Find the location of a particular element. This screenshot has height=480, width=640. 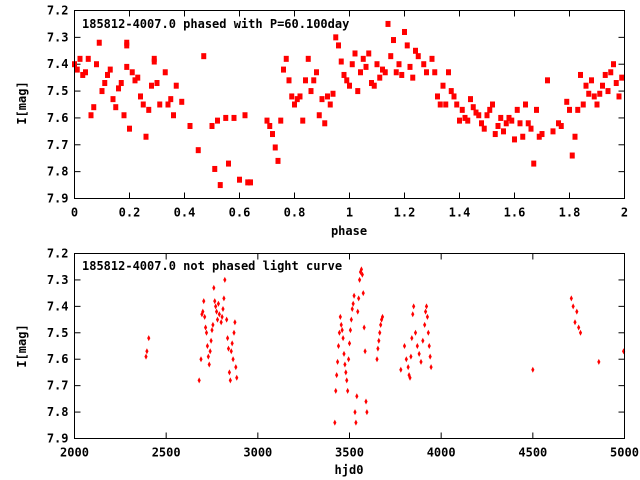

y-tick-label: 7.4 is located at coordinates (58, 64).